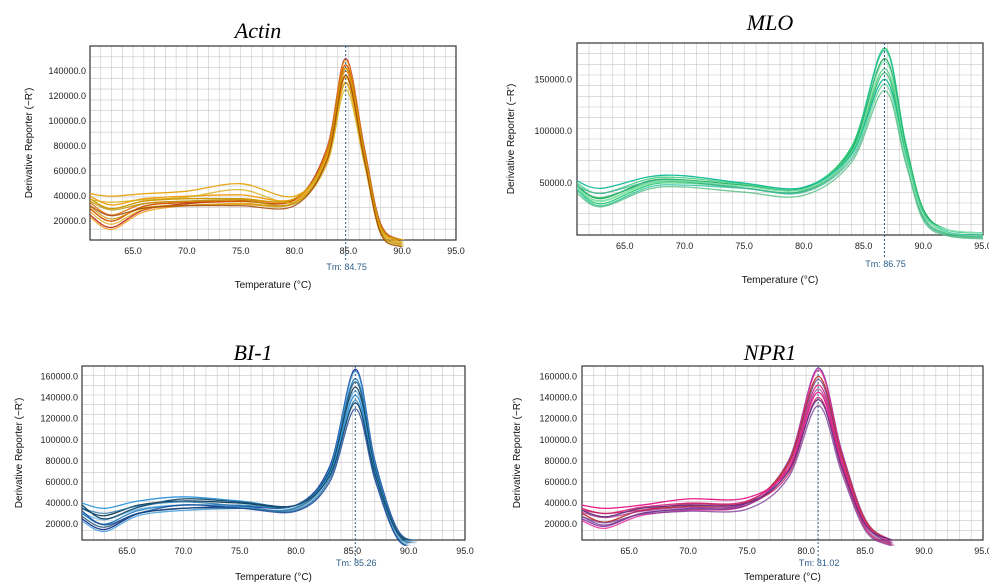 The width and height of the screenshot is (989, 584). I want to click on mlo-x-tick-label: 90.0, so click(924, 246).